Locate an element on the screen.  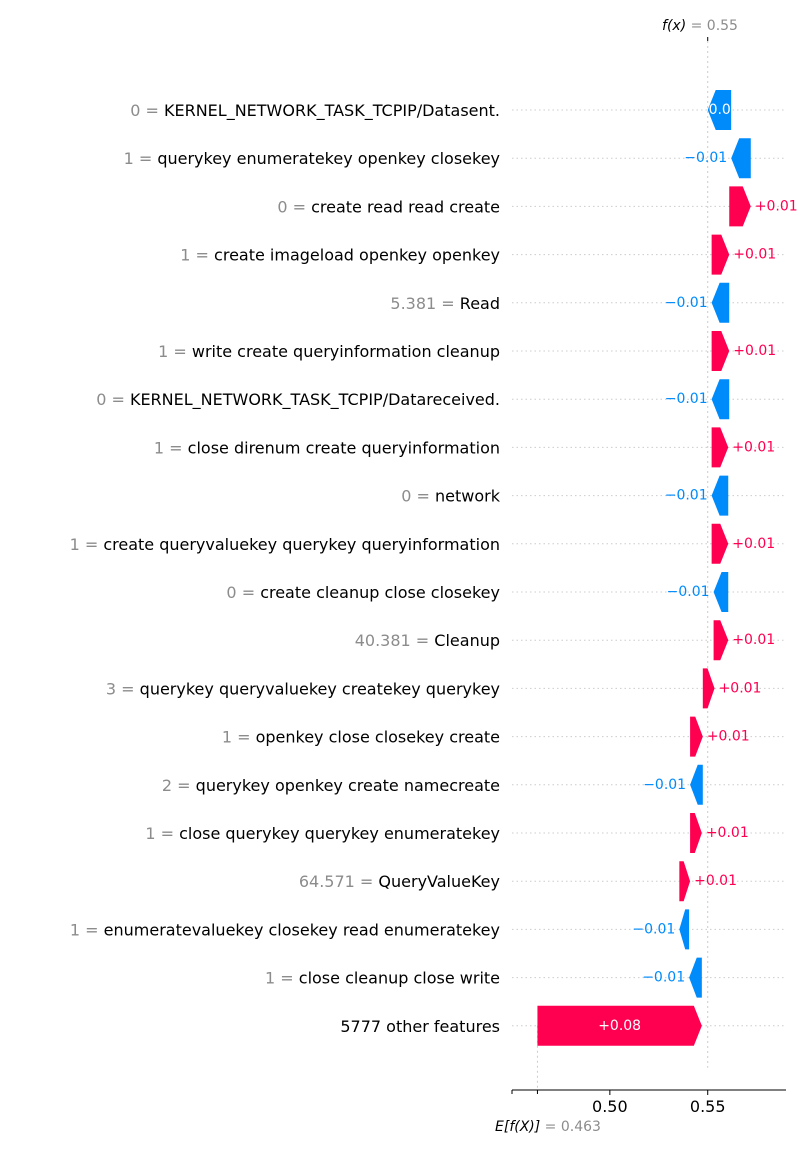
contribution-label: +0.08 is located at coordinates (619, 1026).